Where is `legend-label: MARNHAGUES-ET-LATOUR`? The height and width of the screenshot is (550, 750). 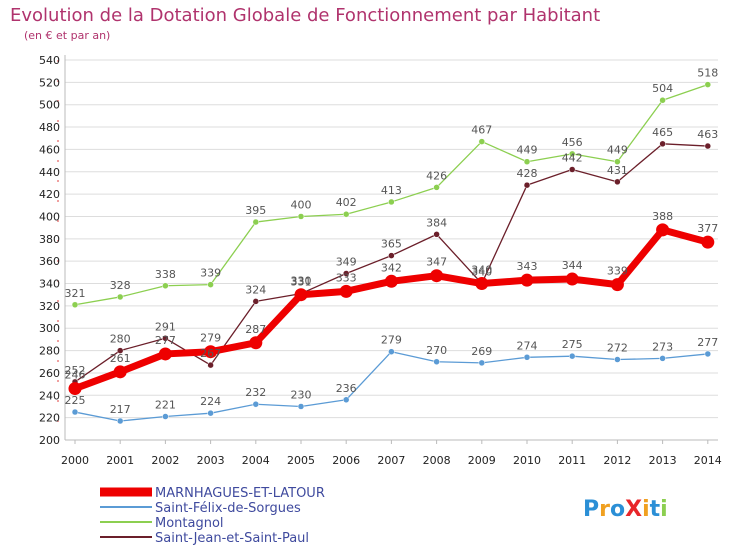 legend-label: MARNHAGUES-ET-LATOUR is located at coordinates (240, 493).